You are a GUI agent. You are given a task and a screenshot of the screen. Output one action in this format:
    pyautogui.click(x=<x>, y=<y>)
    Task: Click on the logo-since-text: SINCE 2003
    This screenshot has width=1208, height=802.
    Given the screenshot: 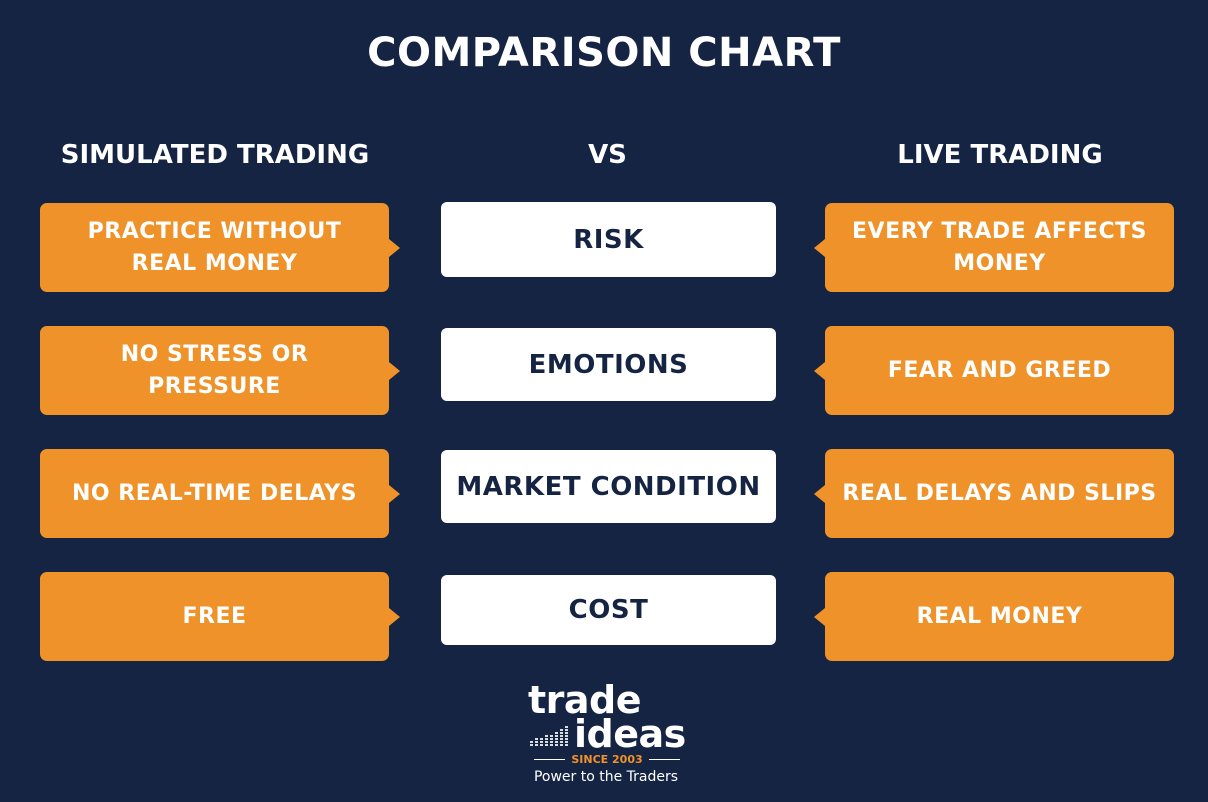 What is the action you would take?
    pyautogui.click(x=607, y=759)
    